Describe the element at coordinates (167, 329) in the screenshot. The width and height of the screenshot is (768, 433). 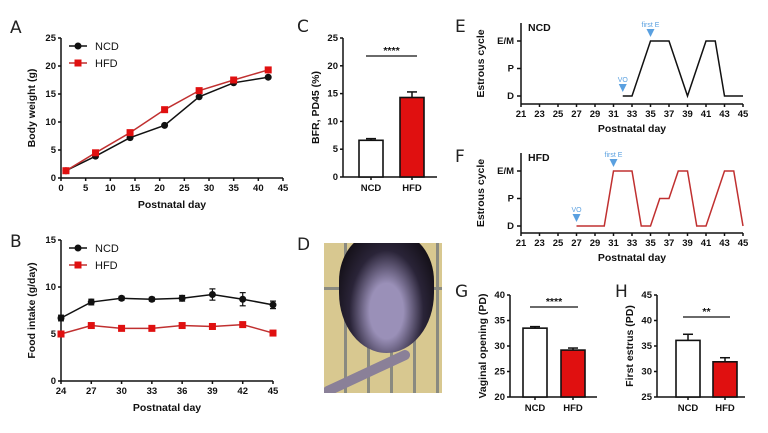
I see `series-line-HFD` at that location.